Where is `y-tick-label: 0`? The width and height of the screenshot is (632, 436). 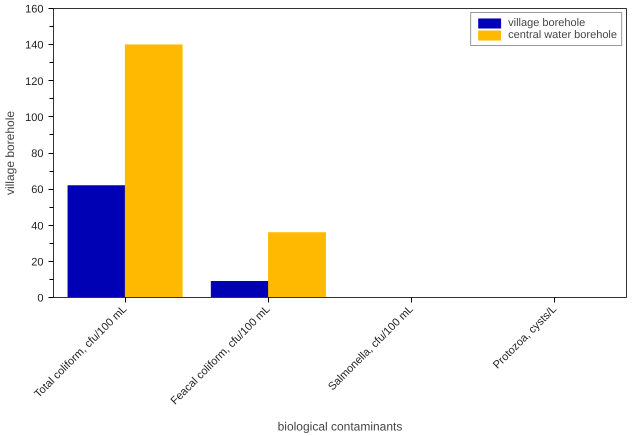
y-tick-label: 0 is located at coordinates (40, 298).